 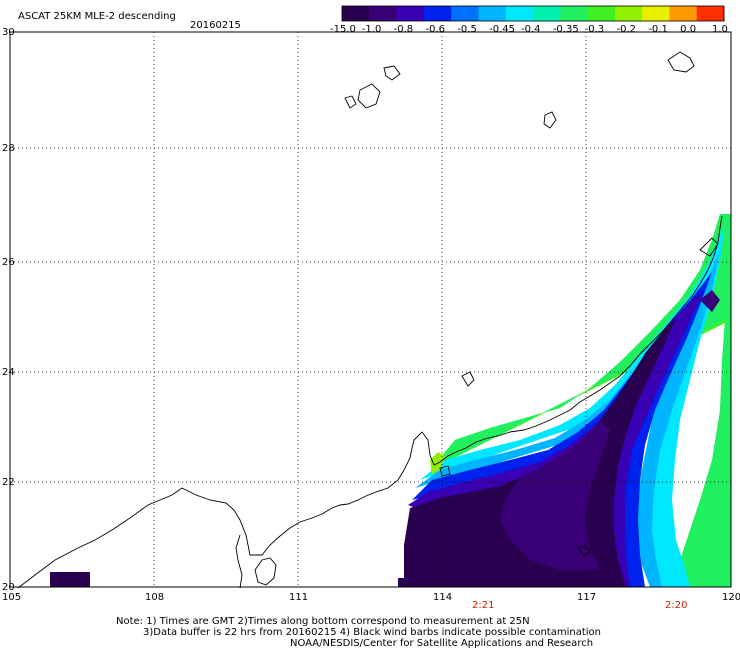 I want to click on latitude-label: 30, so click(x=8, y=32).